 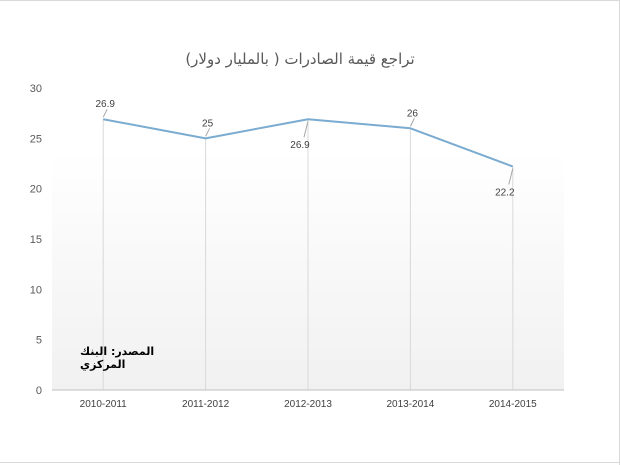 What do you see at coordinates (413, 113) in the screenshot?
I see `data-label: 26` at bounding box center [413, 113].